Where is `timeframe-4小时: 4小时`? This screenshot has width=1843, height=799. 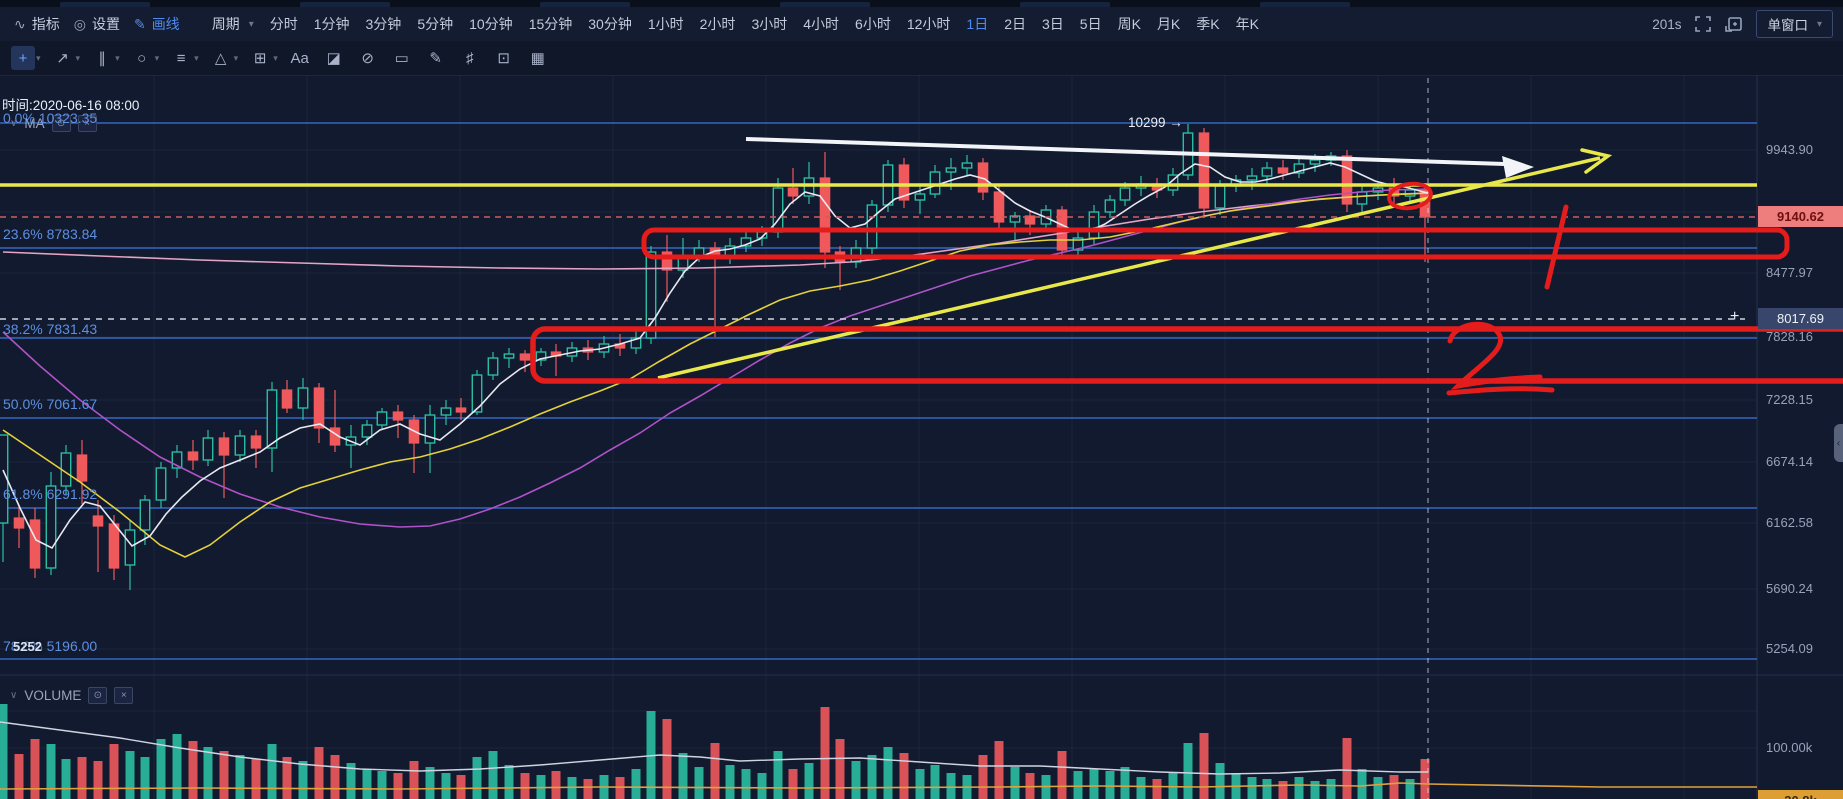 timeframe-4小时: 4小时 is located at coordinates (821, 24).